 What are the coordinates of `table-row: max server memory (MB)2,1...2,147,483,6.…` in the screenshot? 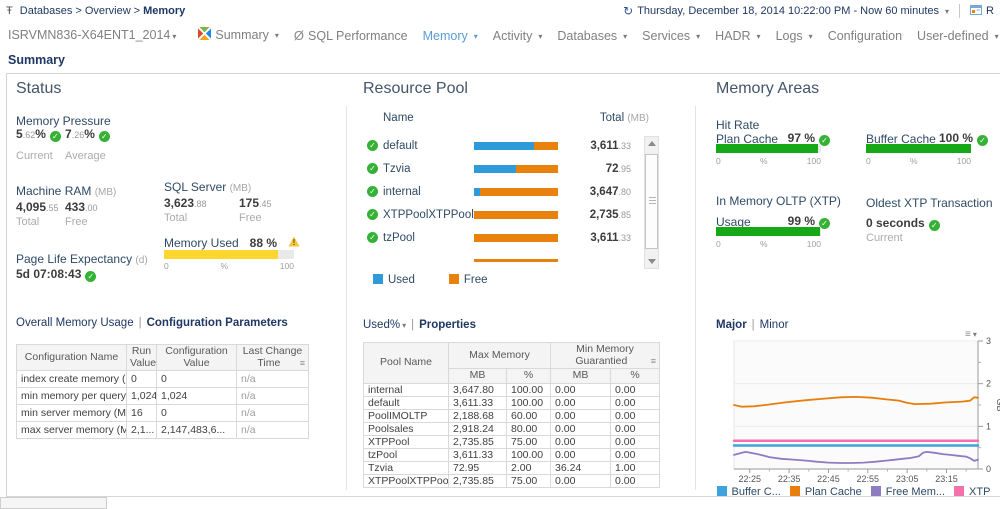 It's located at (162, 430).